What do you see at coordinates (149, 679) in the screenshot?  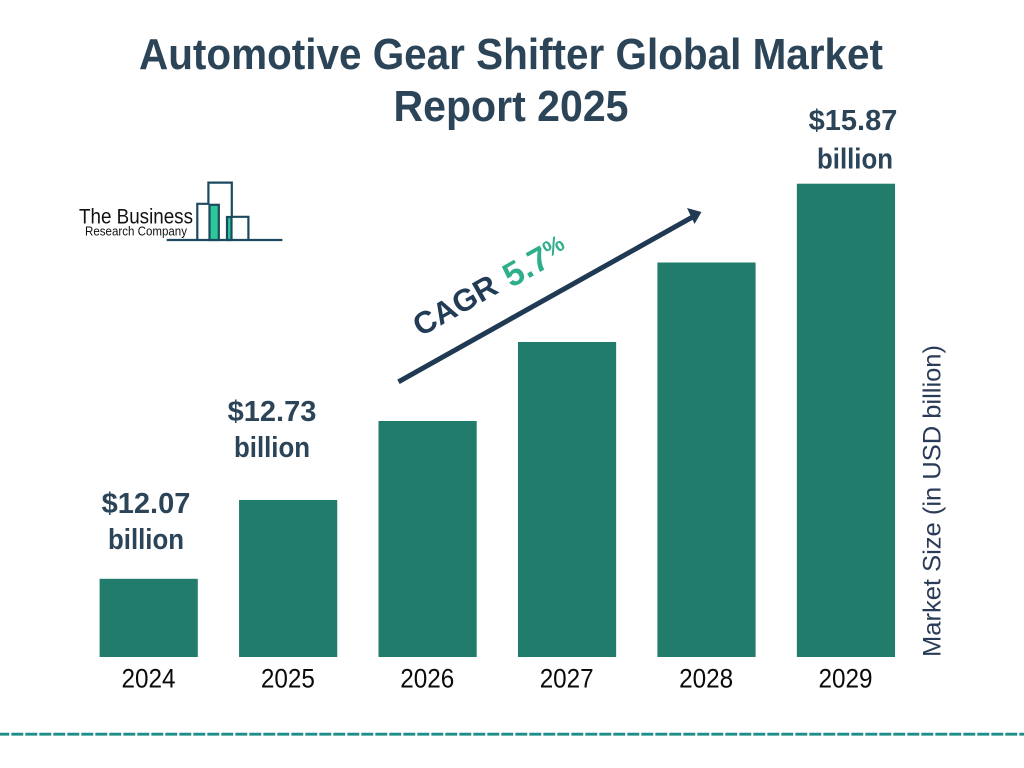 I see `svg-text: 2024` at bounding box center [149, 679].